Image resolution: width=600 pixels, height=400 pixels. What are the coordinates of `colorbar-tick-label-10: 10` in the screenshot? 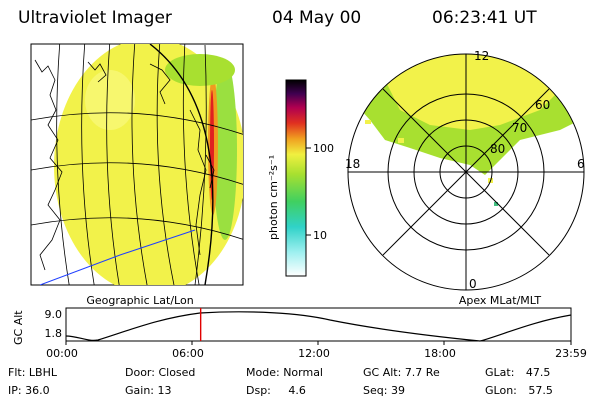 It's located at (320, 235).